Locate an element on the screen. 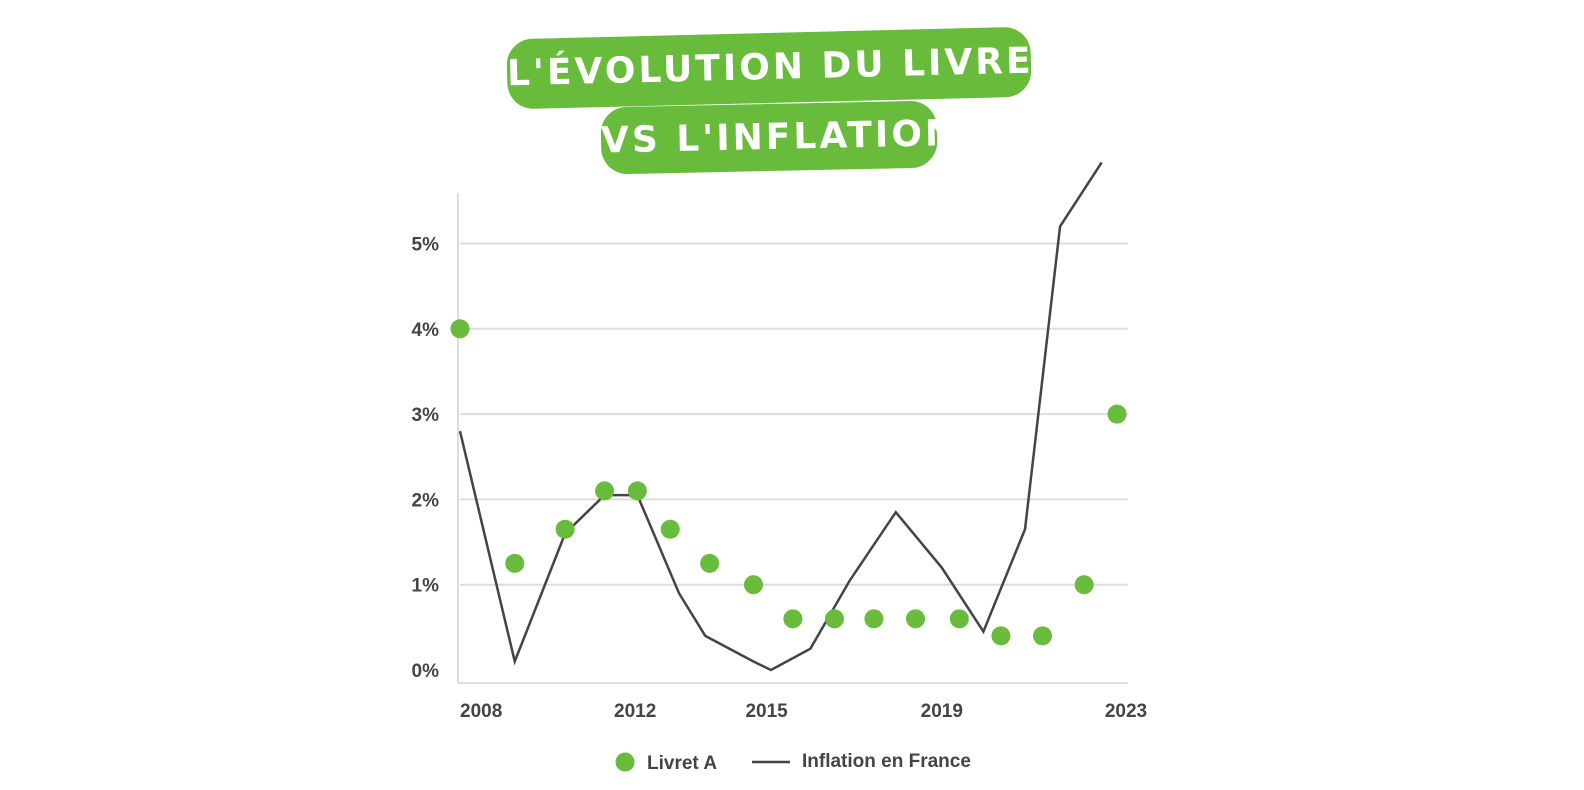  y-tick-label: 0% is located at coordinates (426, 671).